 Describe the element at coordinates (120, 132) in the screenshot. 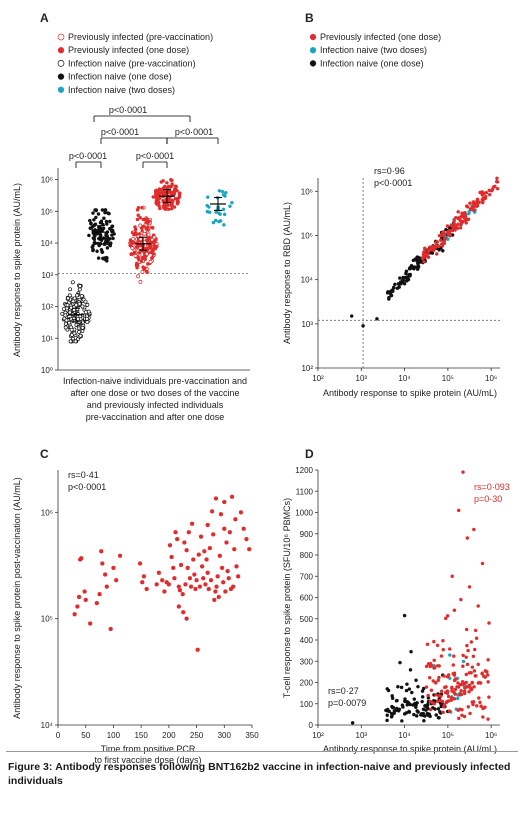

I see `panel-a-pvalue-1: p<0·0001` at that location.